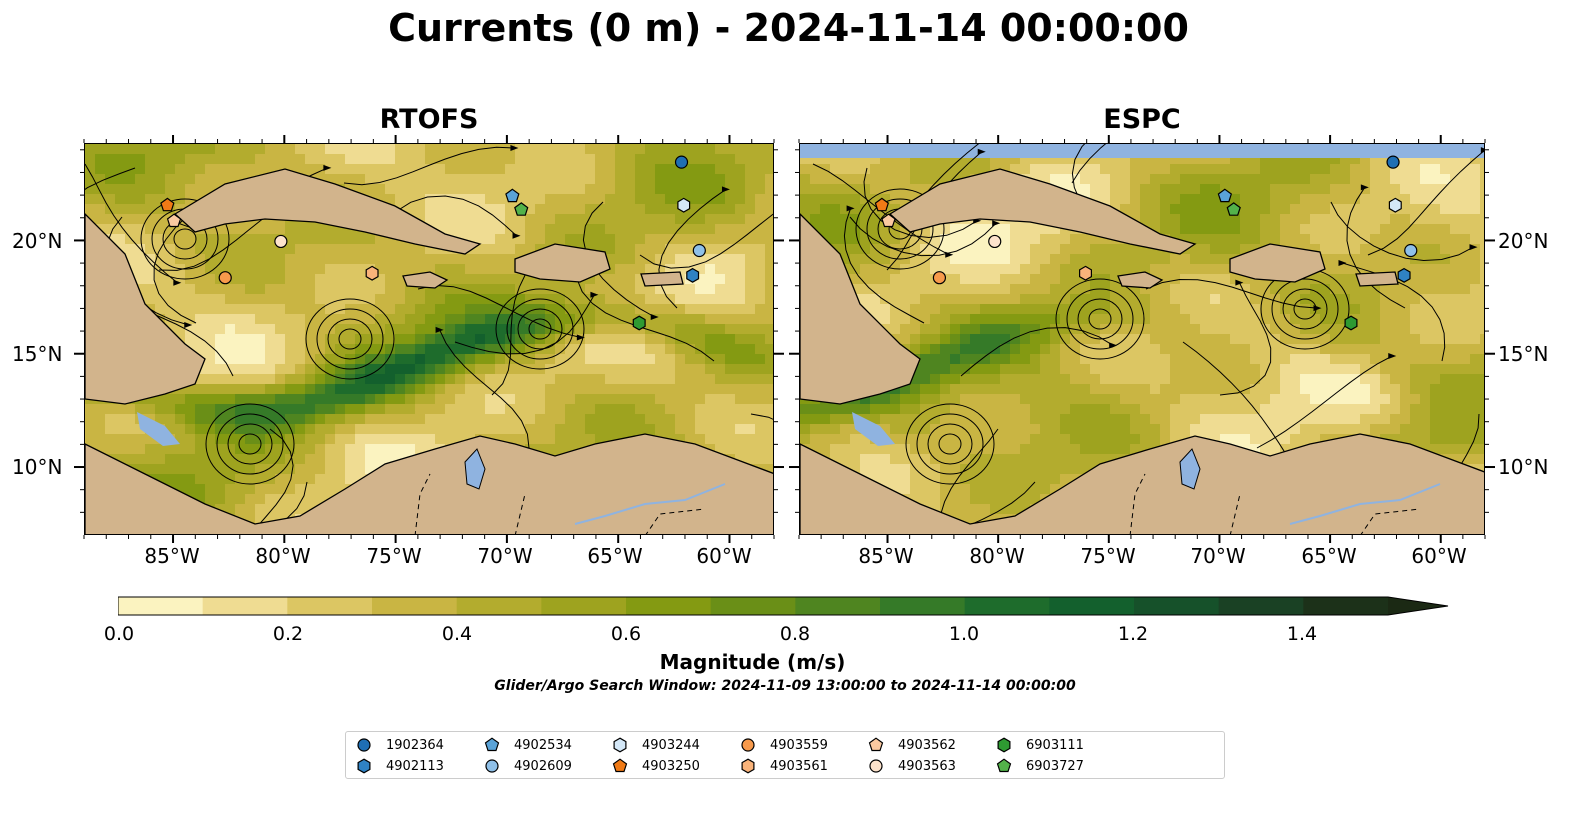  Describe the element at coordinates (912, 745) in the screenshot. I see `legend-item: 4903562` at that location.